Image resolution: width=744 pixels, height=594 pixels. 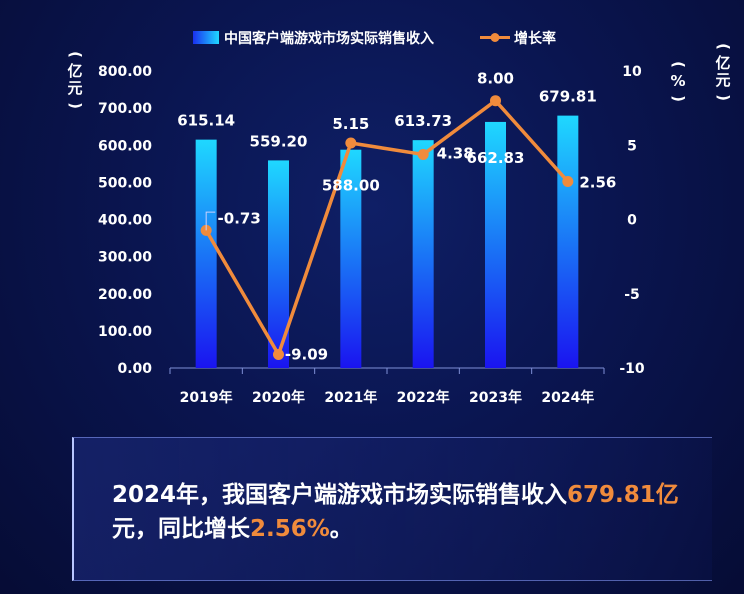 What do you see at coordinates (329, 38) in the screenshot?
I see `legend-bar-label: 中国客户端游戏市场实际销售收入` at bounding box center [329, 38].